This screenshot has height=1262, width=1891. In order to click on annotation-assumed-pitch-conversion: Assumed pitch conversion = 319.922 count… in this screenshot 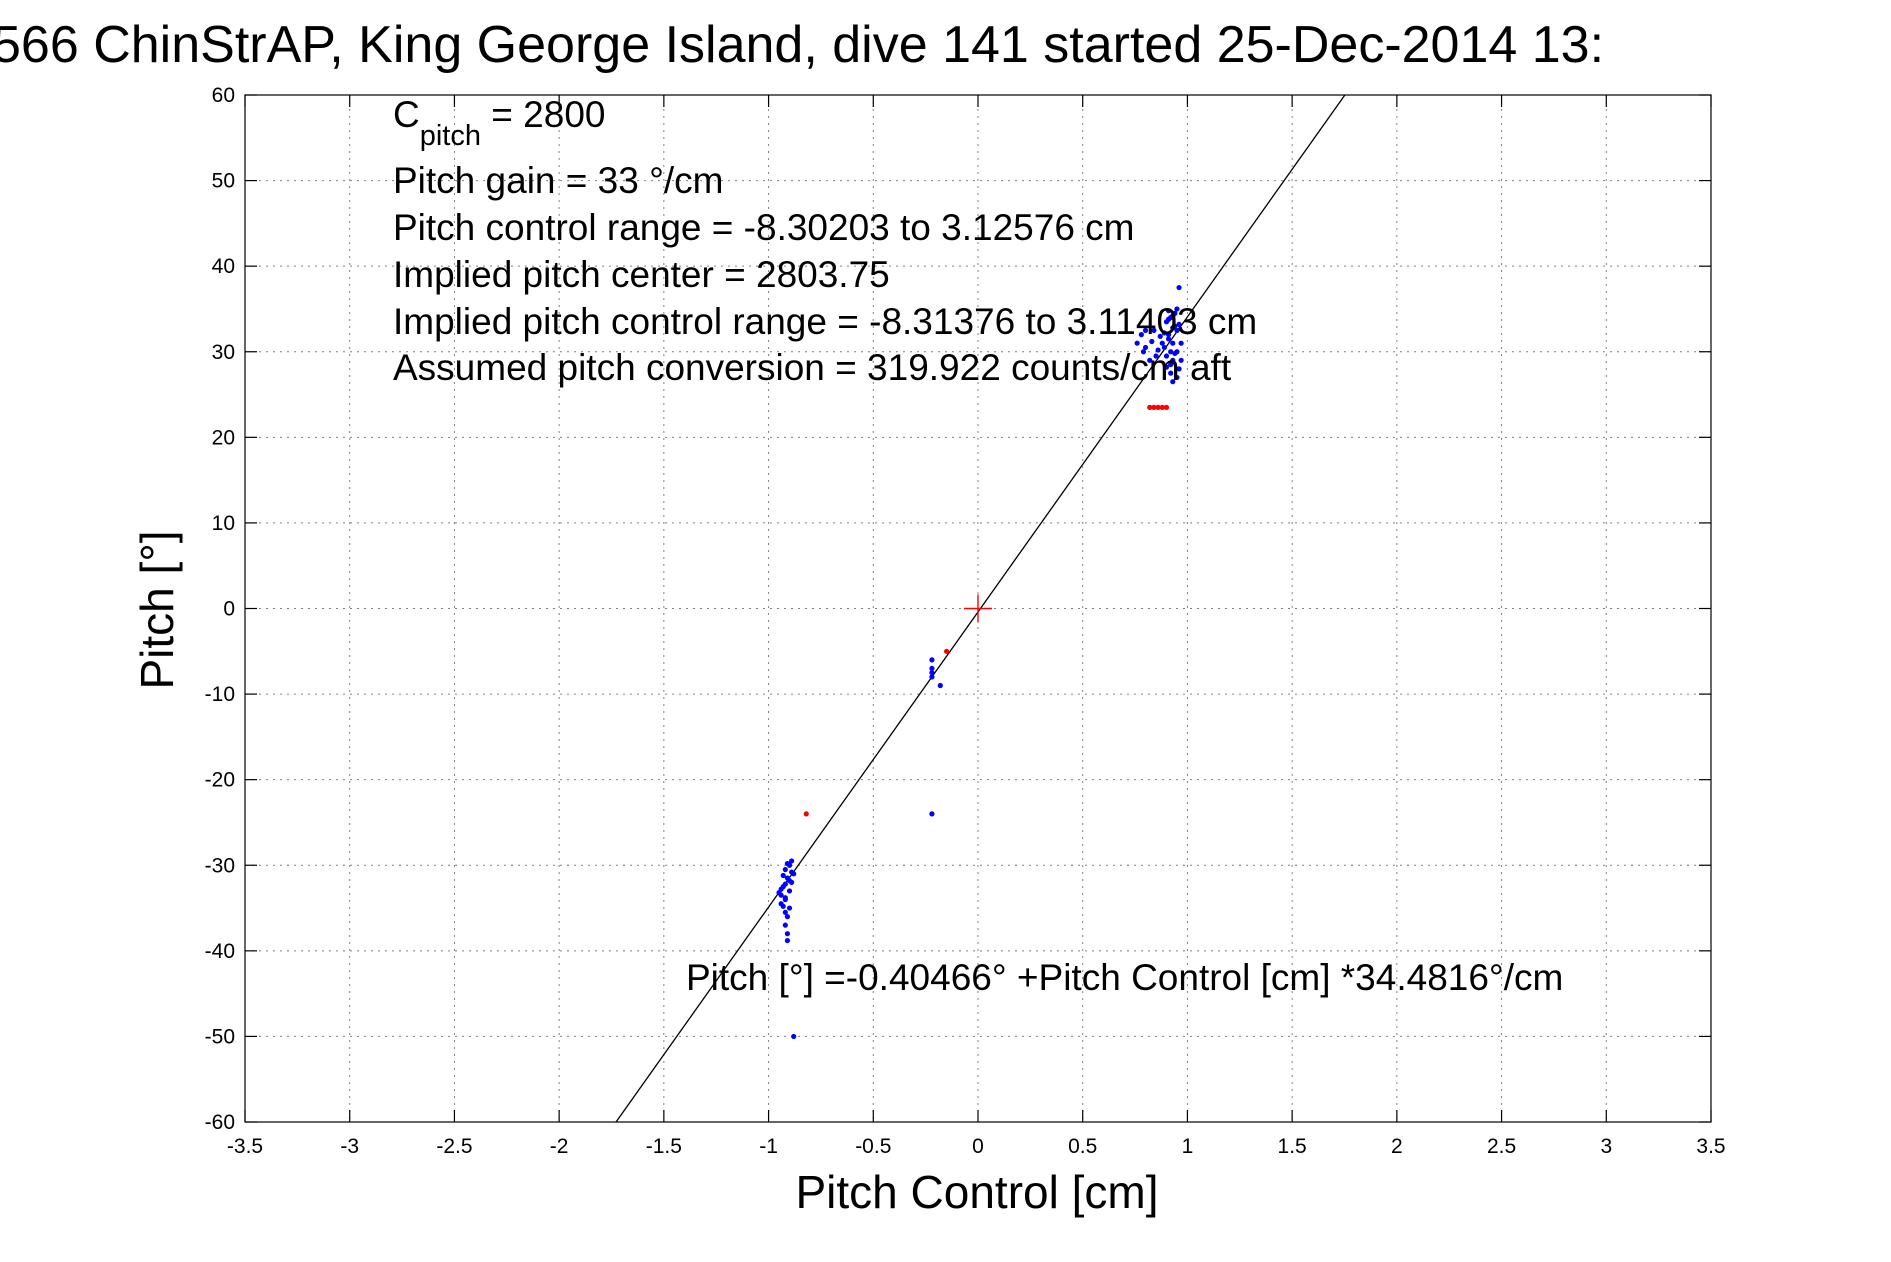, I will do `click(812, 367)`.